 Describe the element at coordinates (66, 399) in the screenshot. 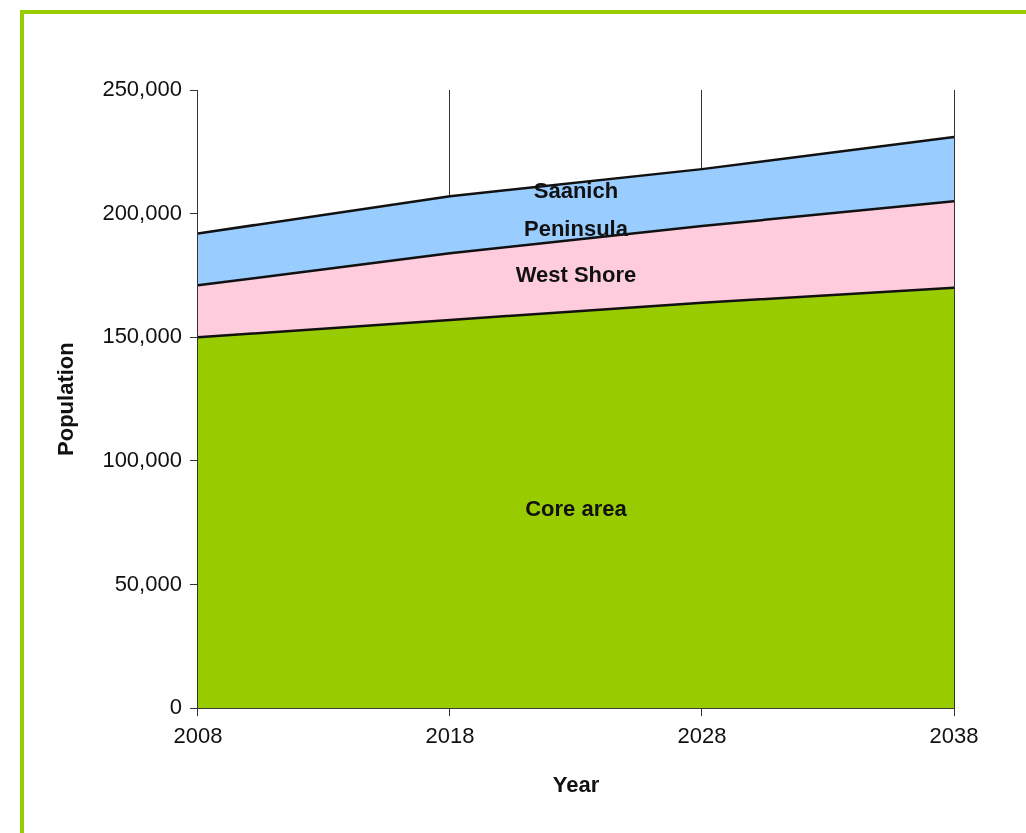

I see `y-axis-title: Population` at that location.